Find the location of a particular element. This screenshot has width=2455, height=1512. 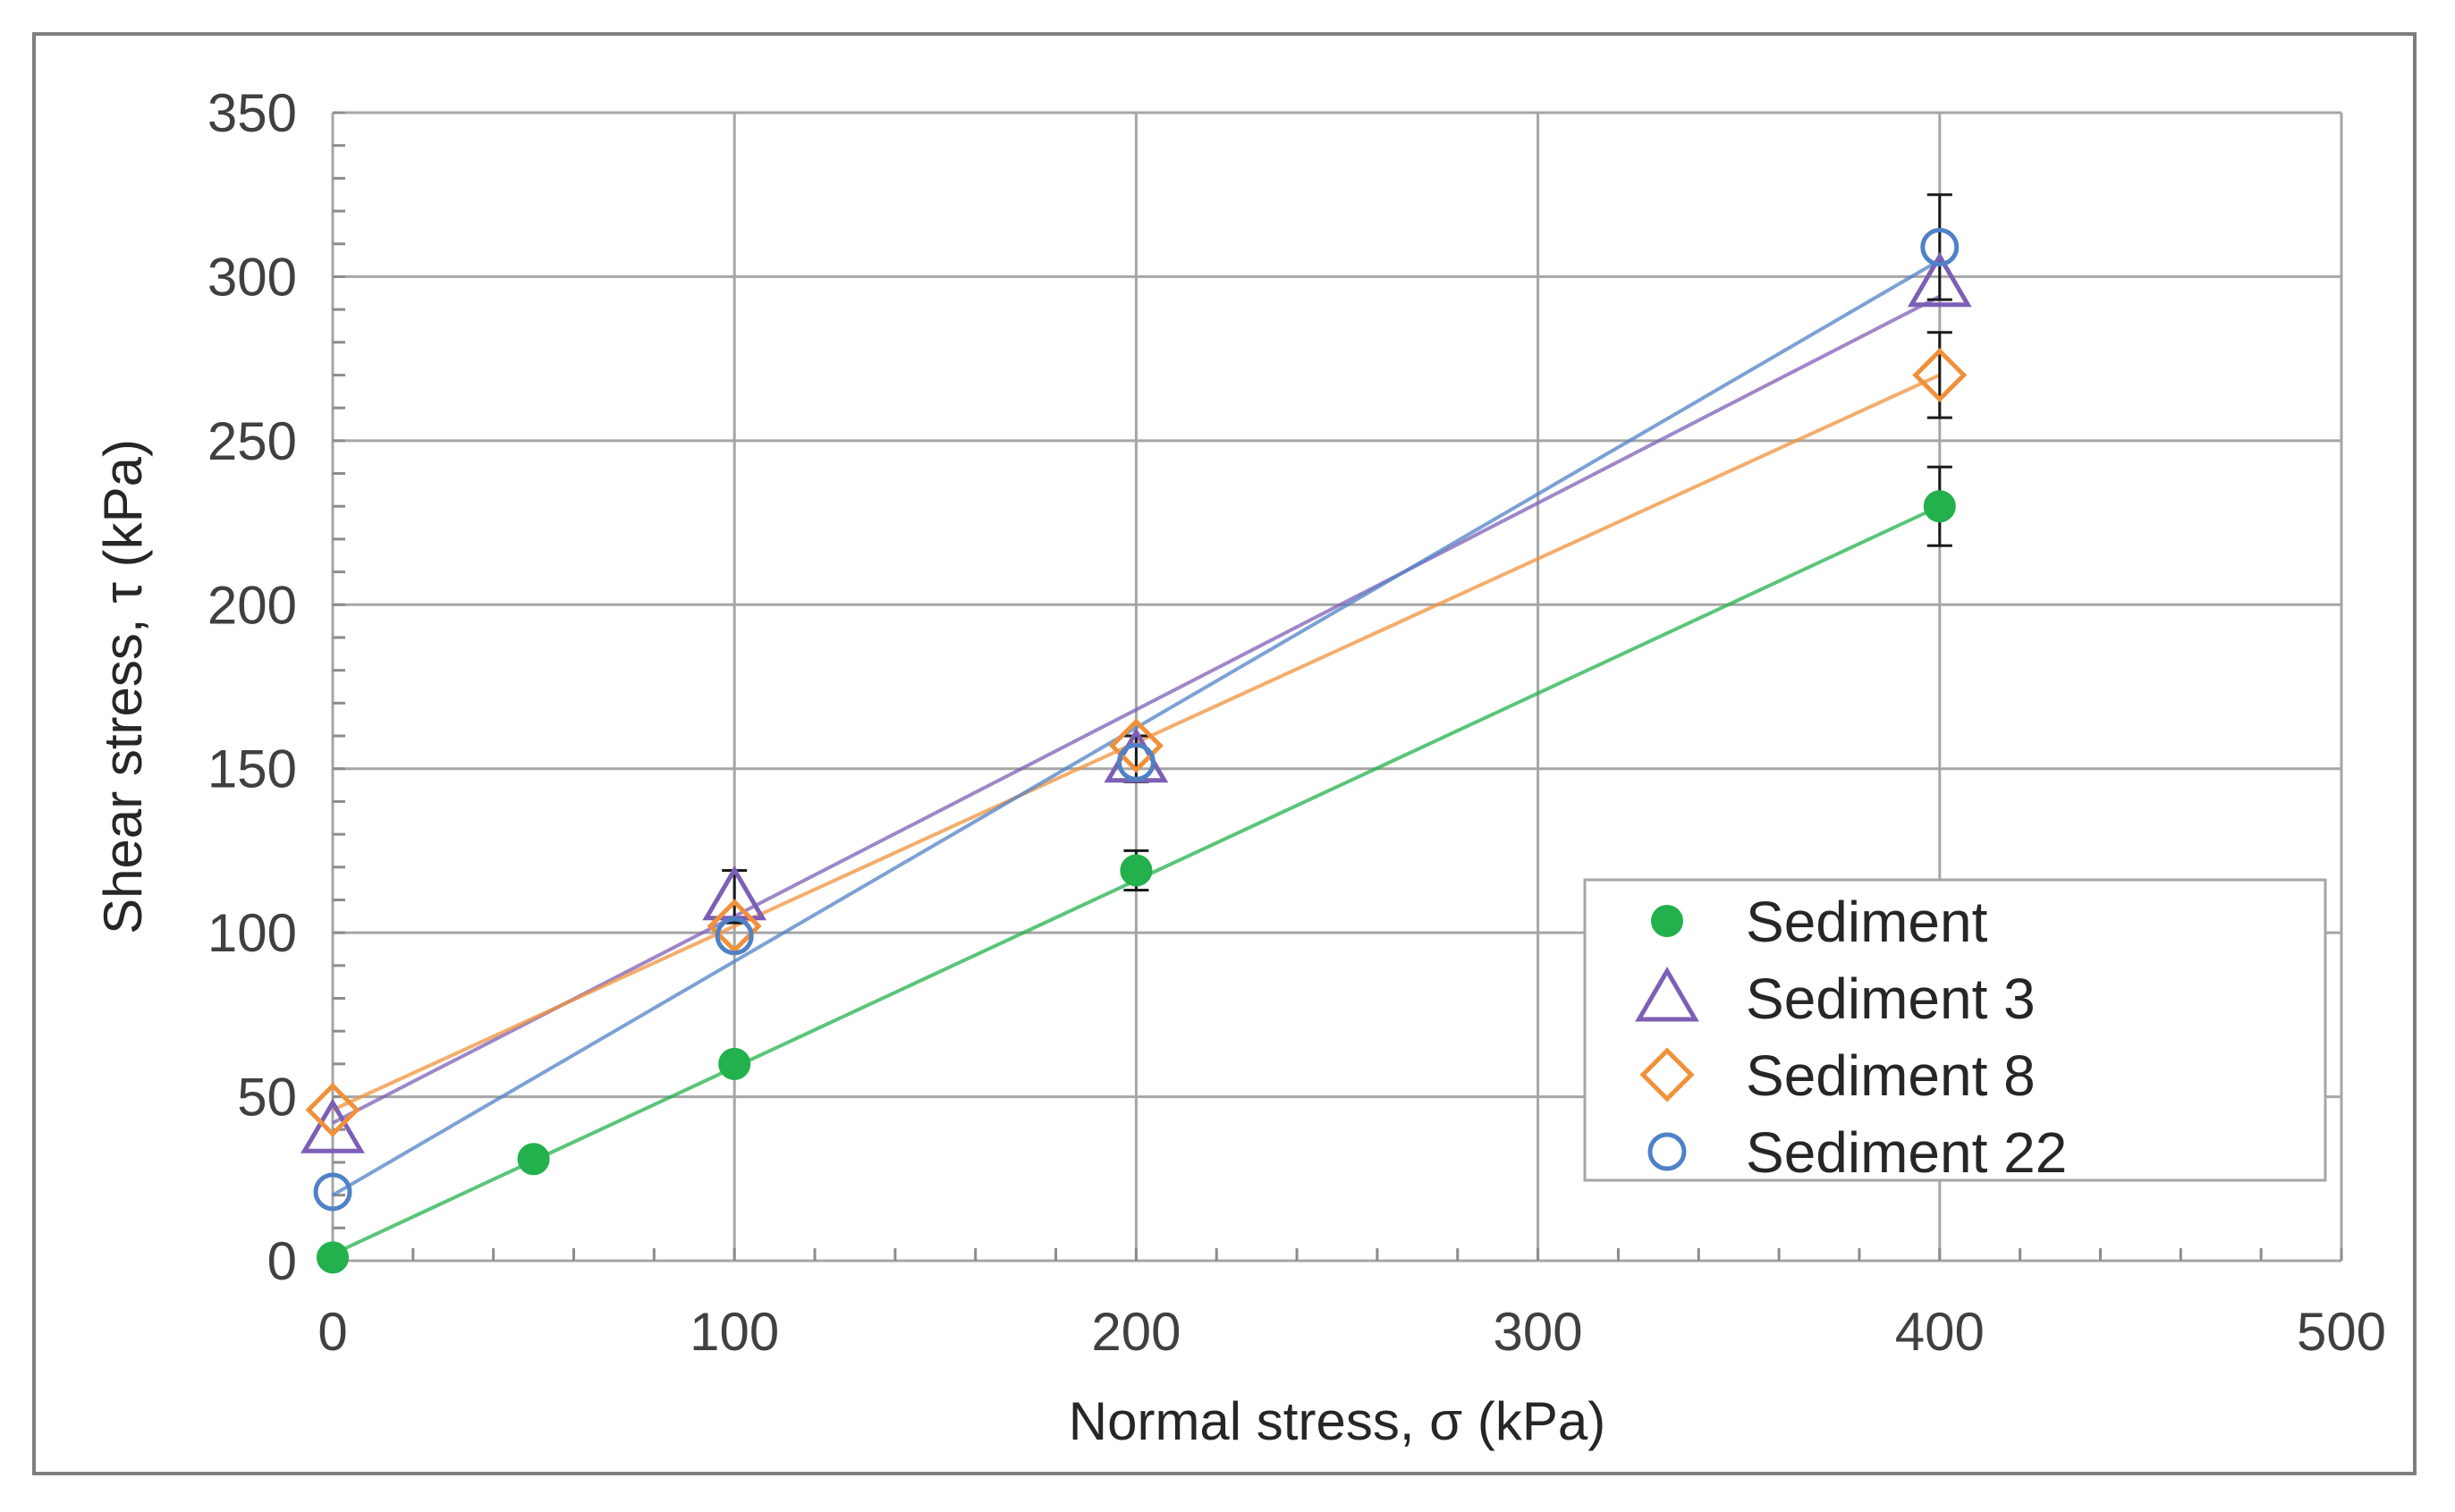

x-tick-label-200: 200 is located at coordinates (1136, 1332).